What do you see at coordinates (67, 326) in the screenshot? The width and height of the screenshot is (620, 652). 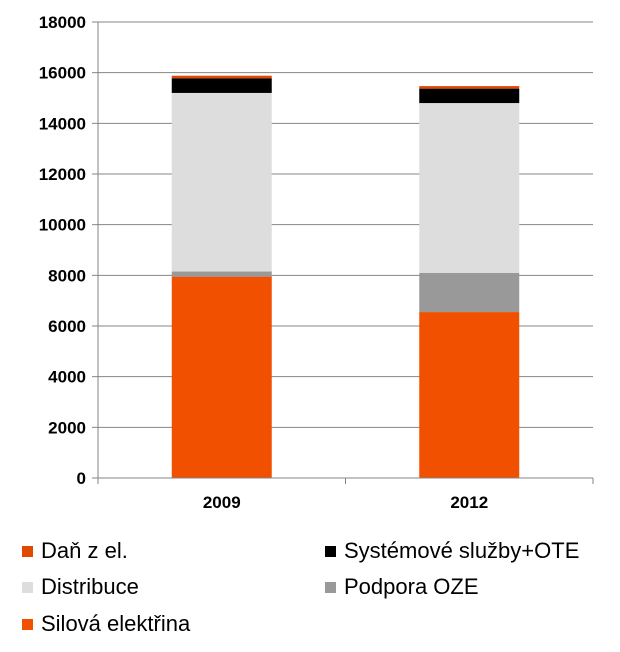 I see `y-tick-label-6000: 6000` at bounding box center [67, 326].